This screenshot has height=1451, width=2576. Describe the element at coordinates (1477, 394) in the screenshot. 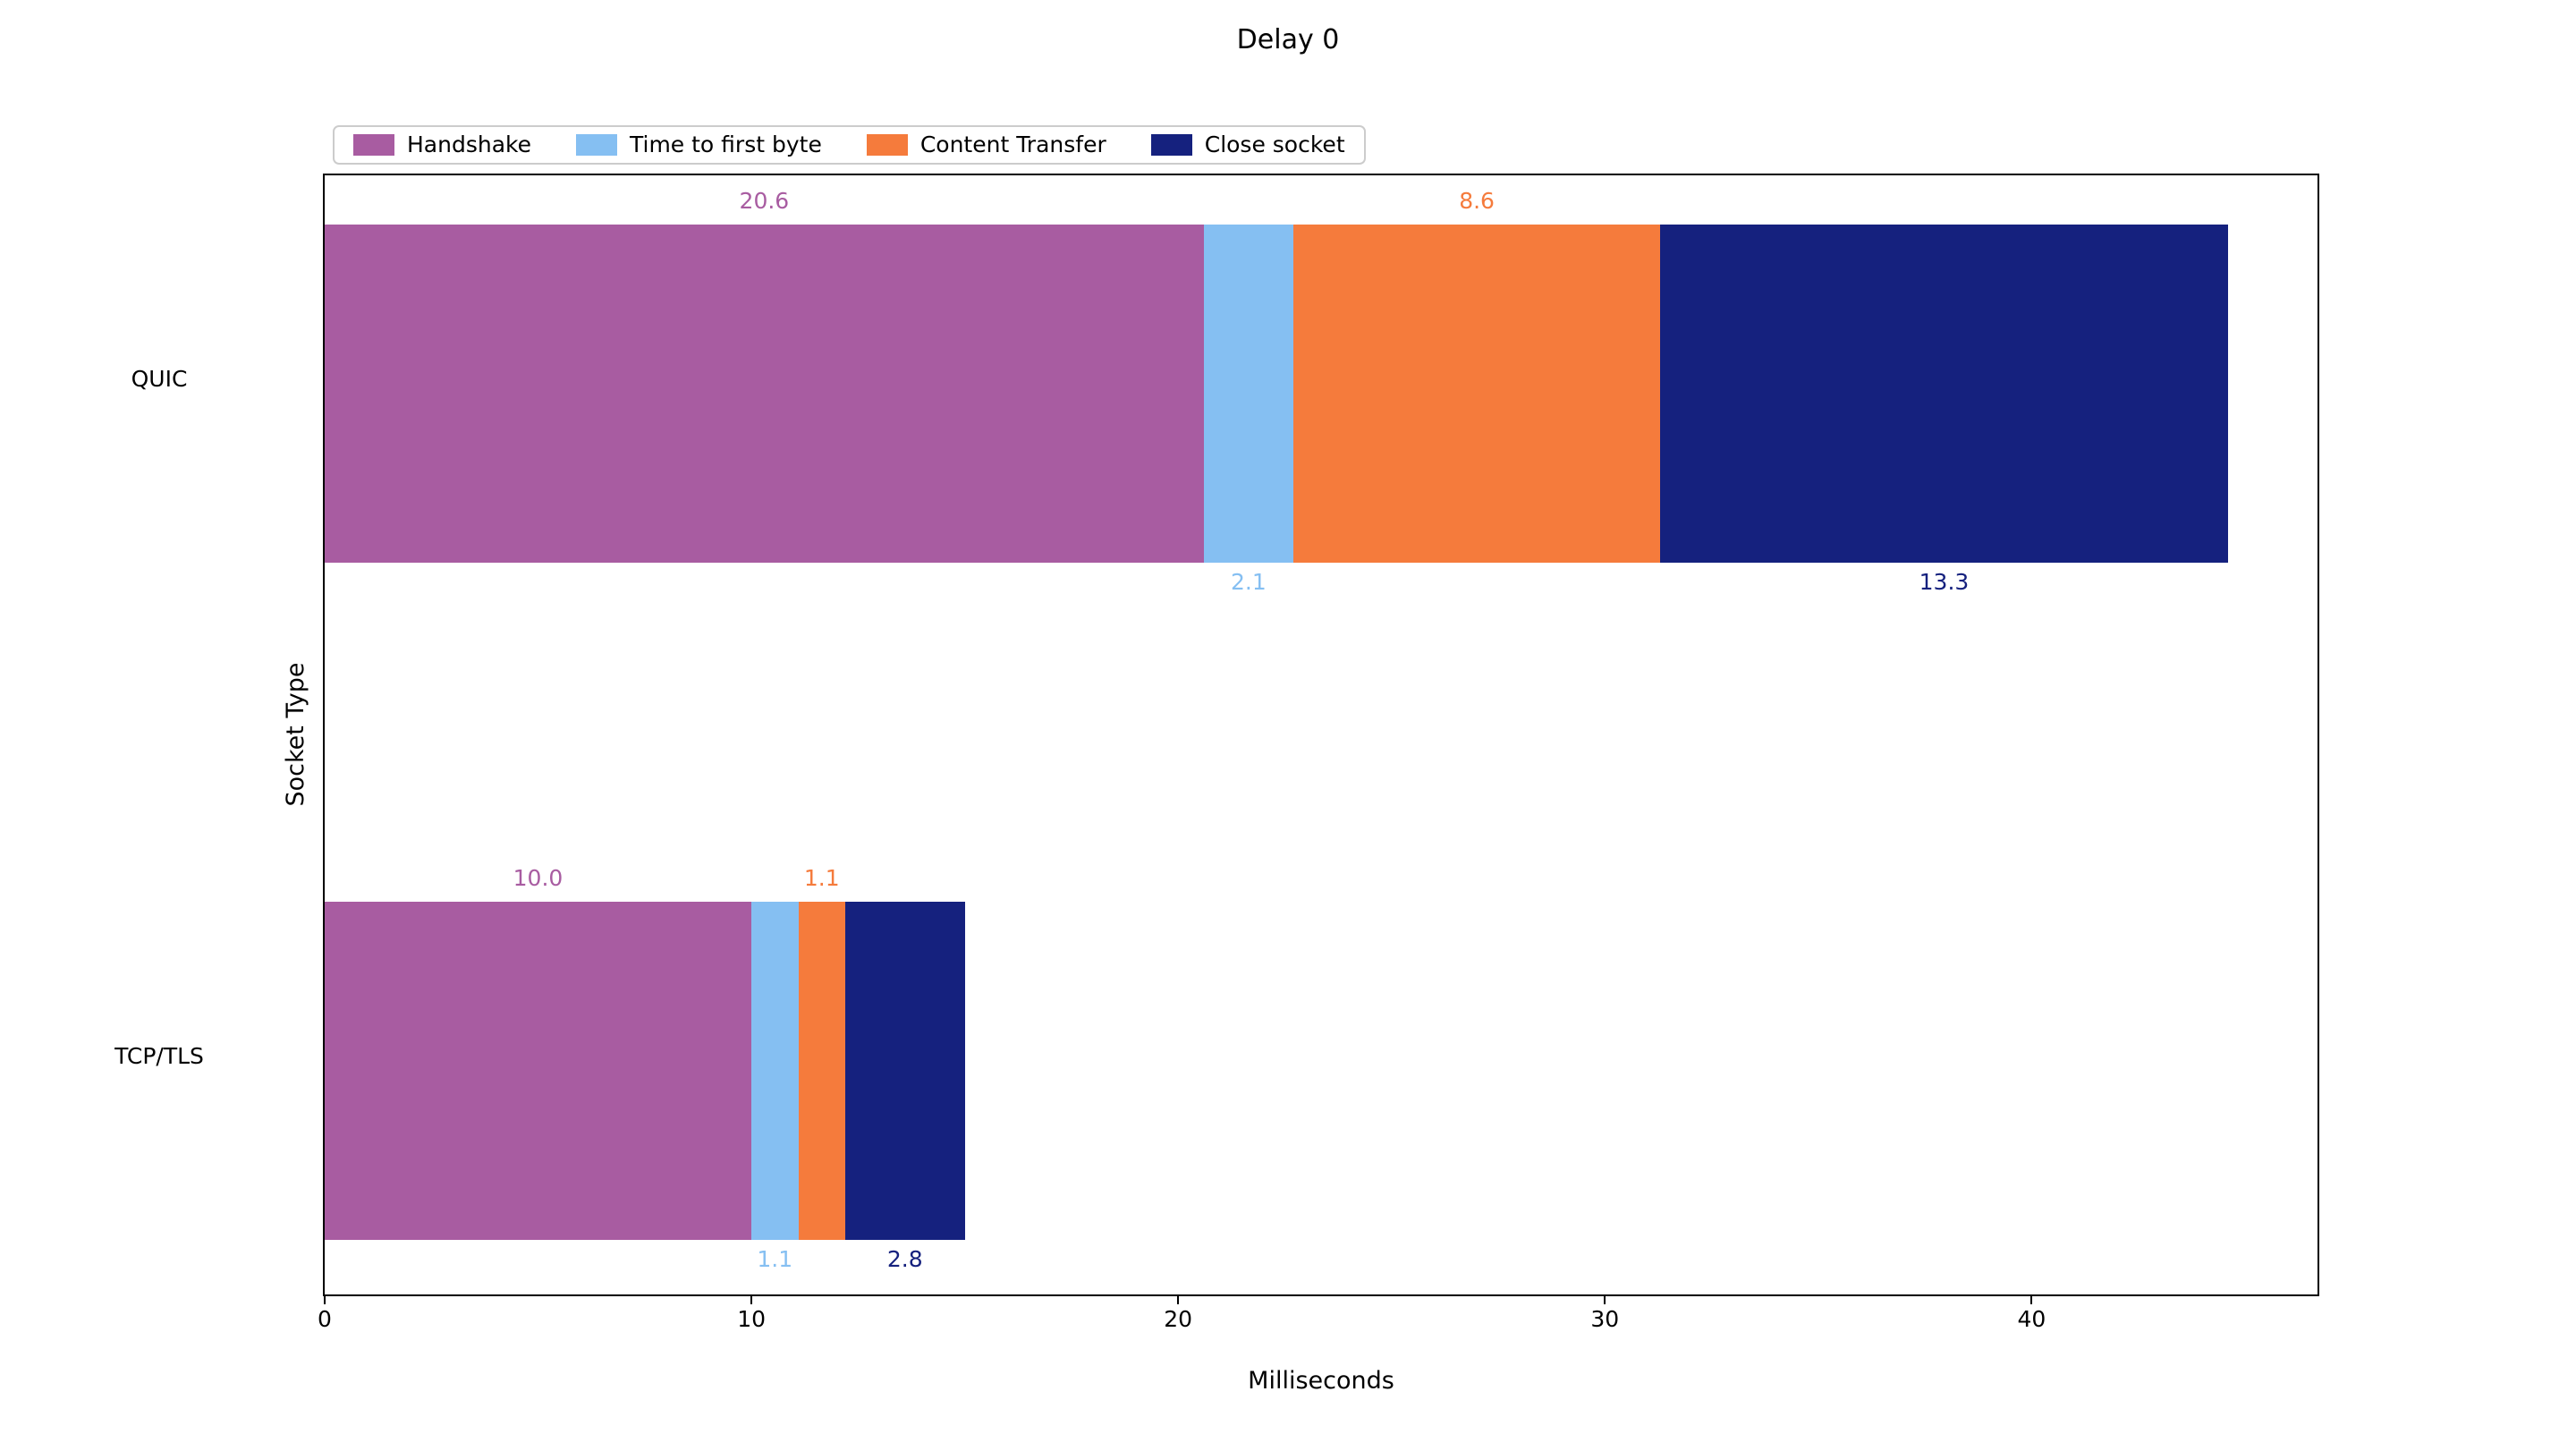

I see `bar-segment-content-transfer-quic` at that location.